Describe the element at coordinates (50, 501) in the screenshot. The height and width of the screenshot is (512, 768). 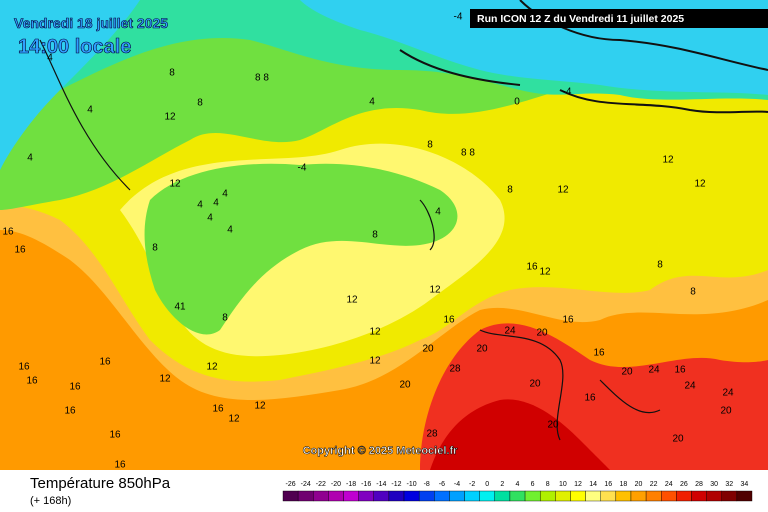
I see `footer-lead: (+ 168h)` at that location.